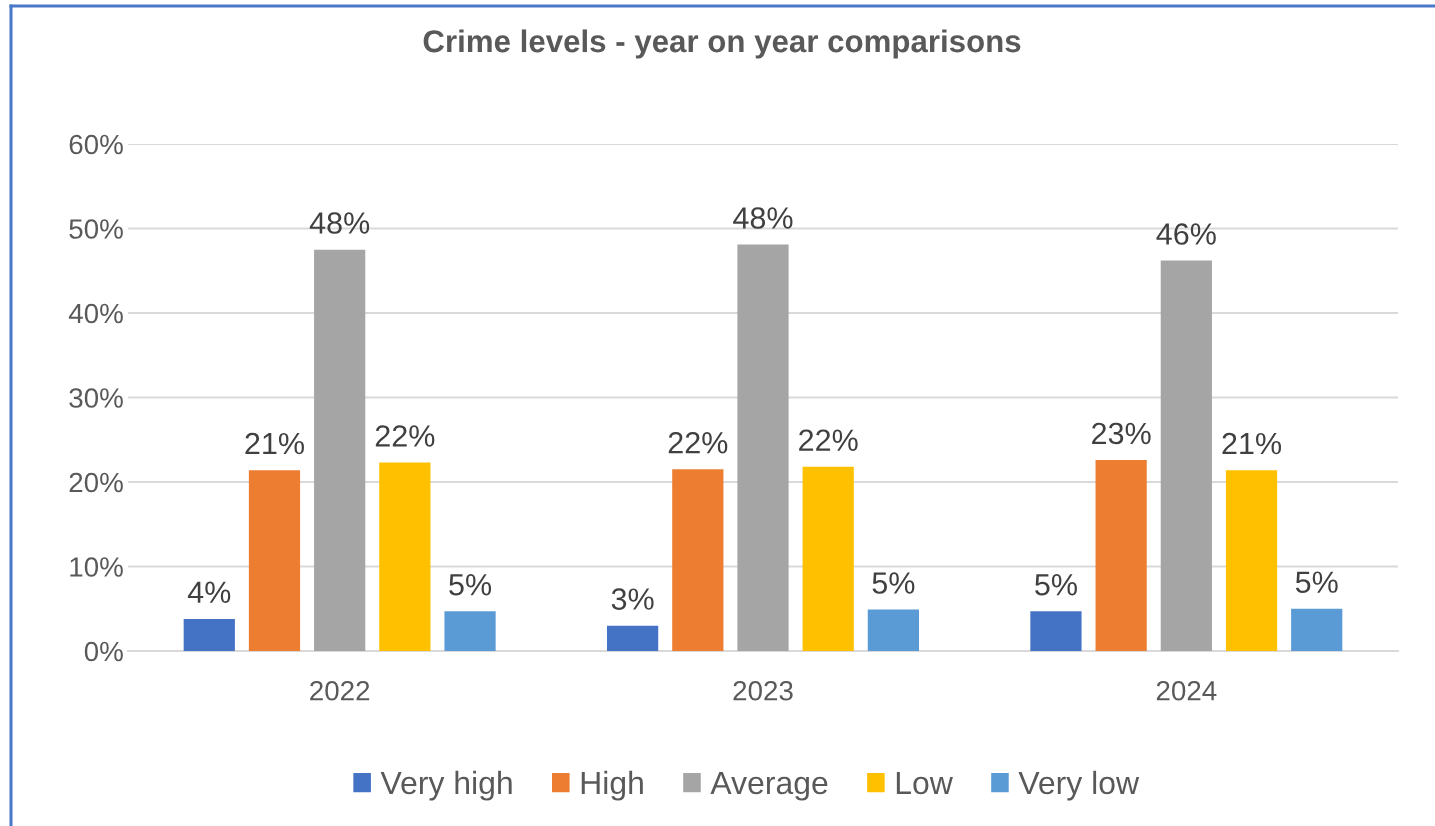 This screenshot has width=1435, height=826. Describe the element at coordinates (95, 313) in the screenshot. I see `y-tick-label: 40%` at that location.